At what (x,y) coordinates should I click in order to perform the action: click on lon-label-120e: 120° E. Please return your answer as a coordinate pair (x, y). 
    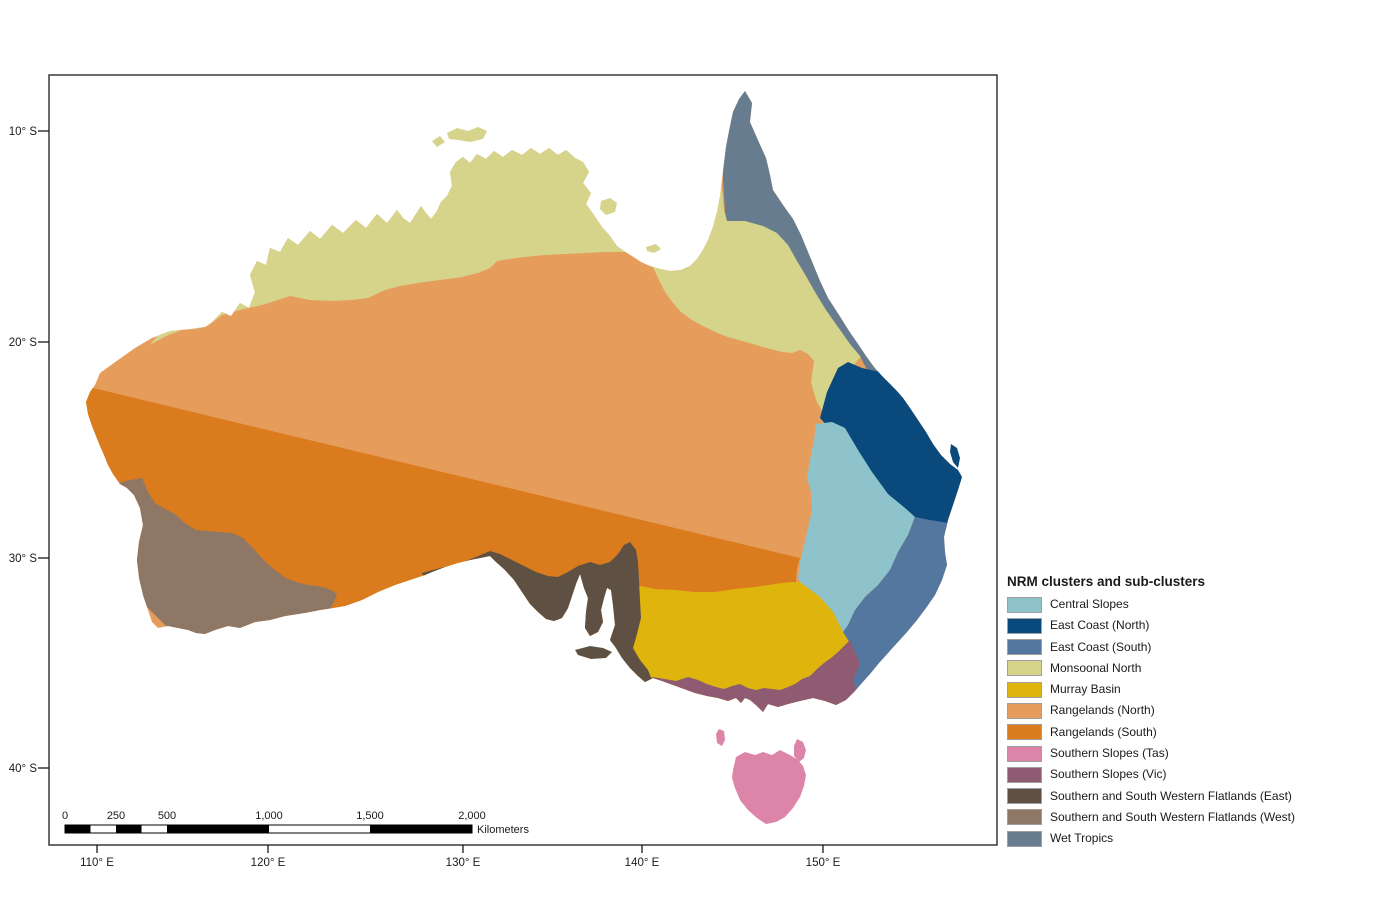
    Looking at the image, I should click on (268, 863).